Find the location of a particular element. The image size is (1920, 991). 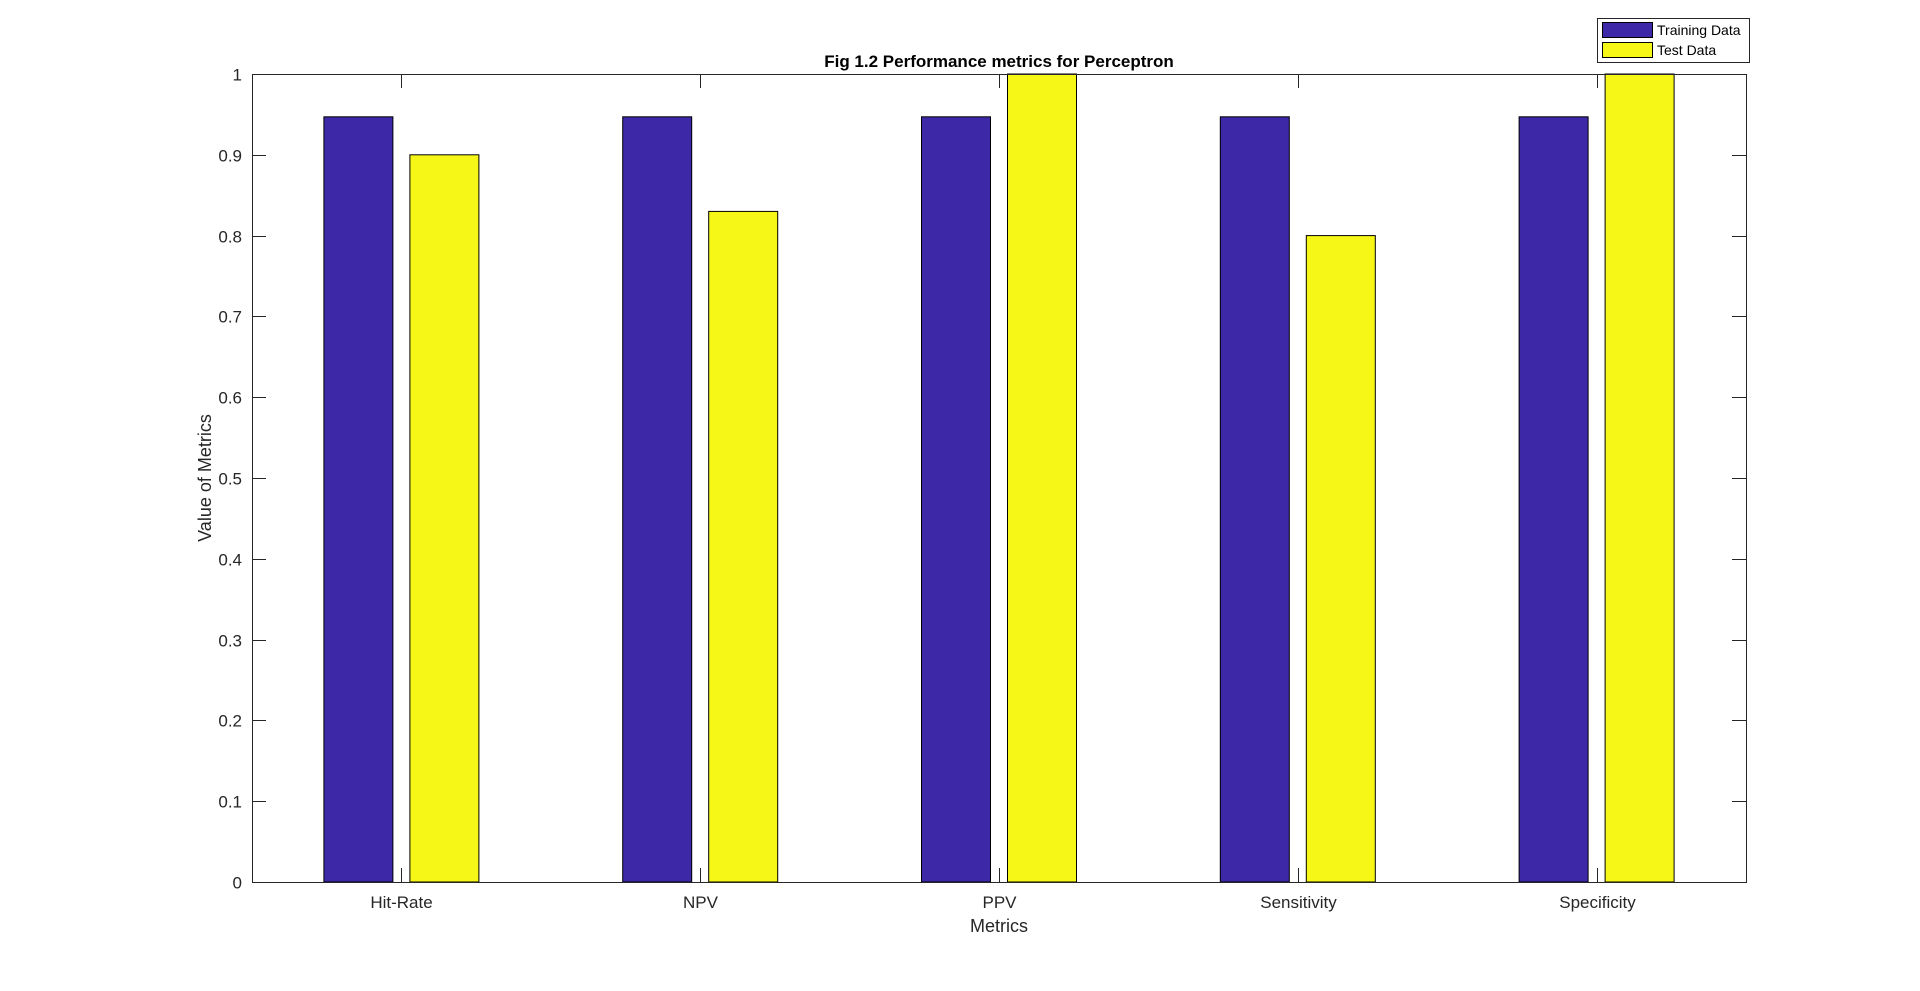

y-tick-label: 0 is located at coordinates (237, 883).